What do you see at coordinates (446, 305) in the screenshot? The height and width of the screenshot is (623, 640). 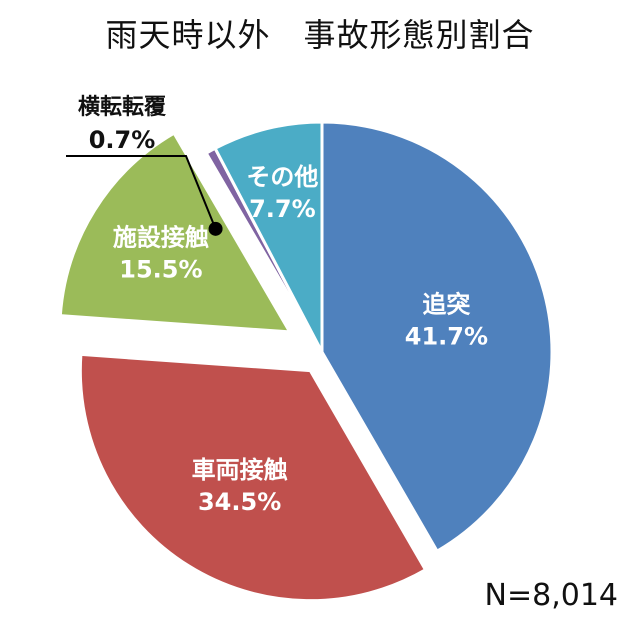 I see `slice-label-1: 追突` at bounding box center [446, 305].